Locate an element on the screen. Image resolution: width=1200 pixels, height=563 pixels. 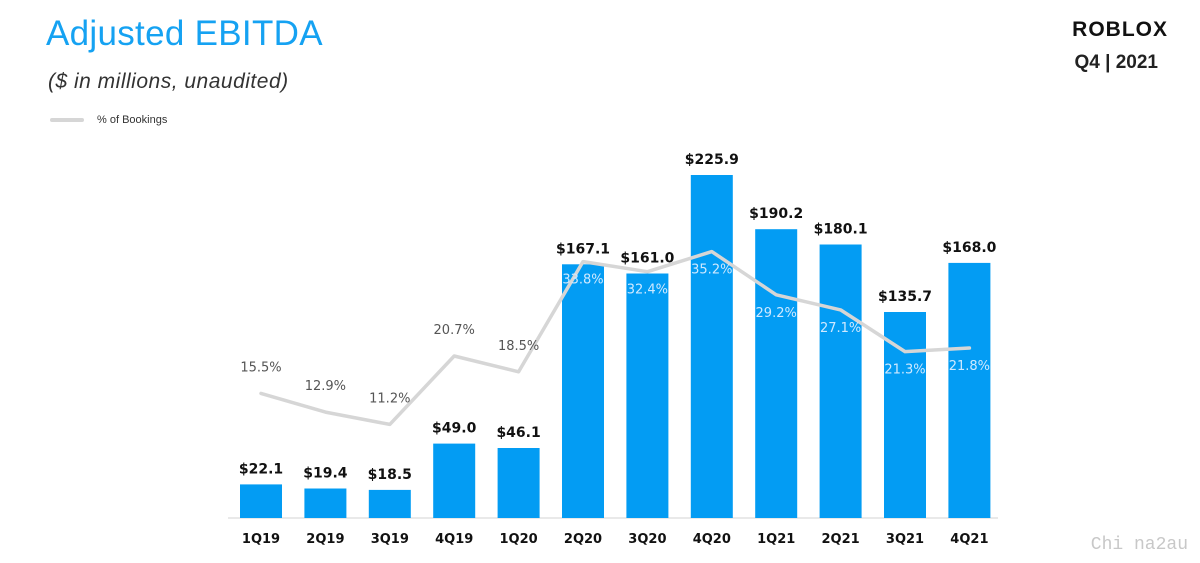
pct-label-3q19: 11.2% is located at coordinates (389, 398).